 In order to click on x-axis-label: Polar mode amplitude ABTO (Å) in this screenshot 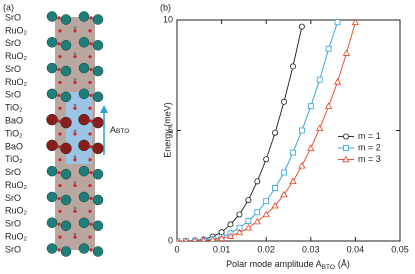, I will do `click(288, 264)`.